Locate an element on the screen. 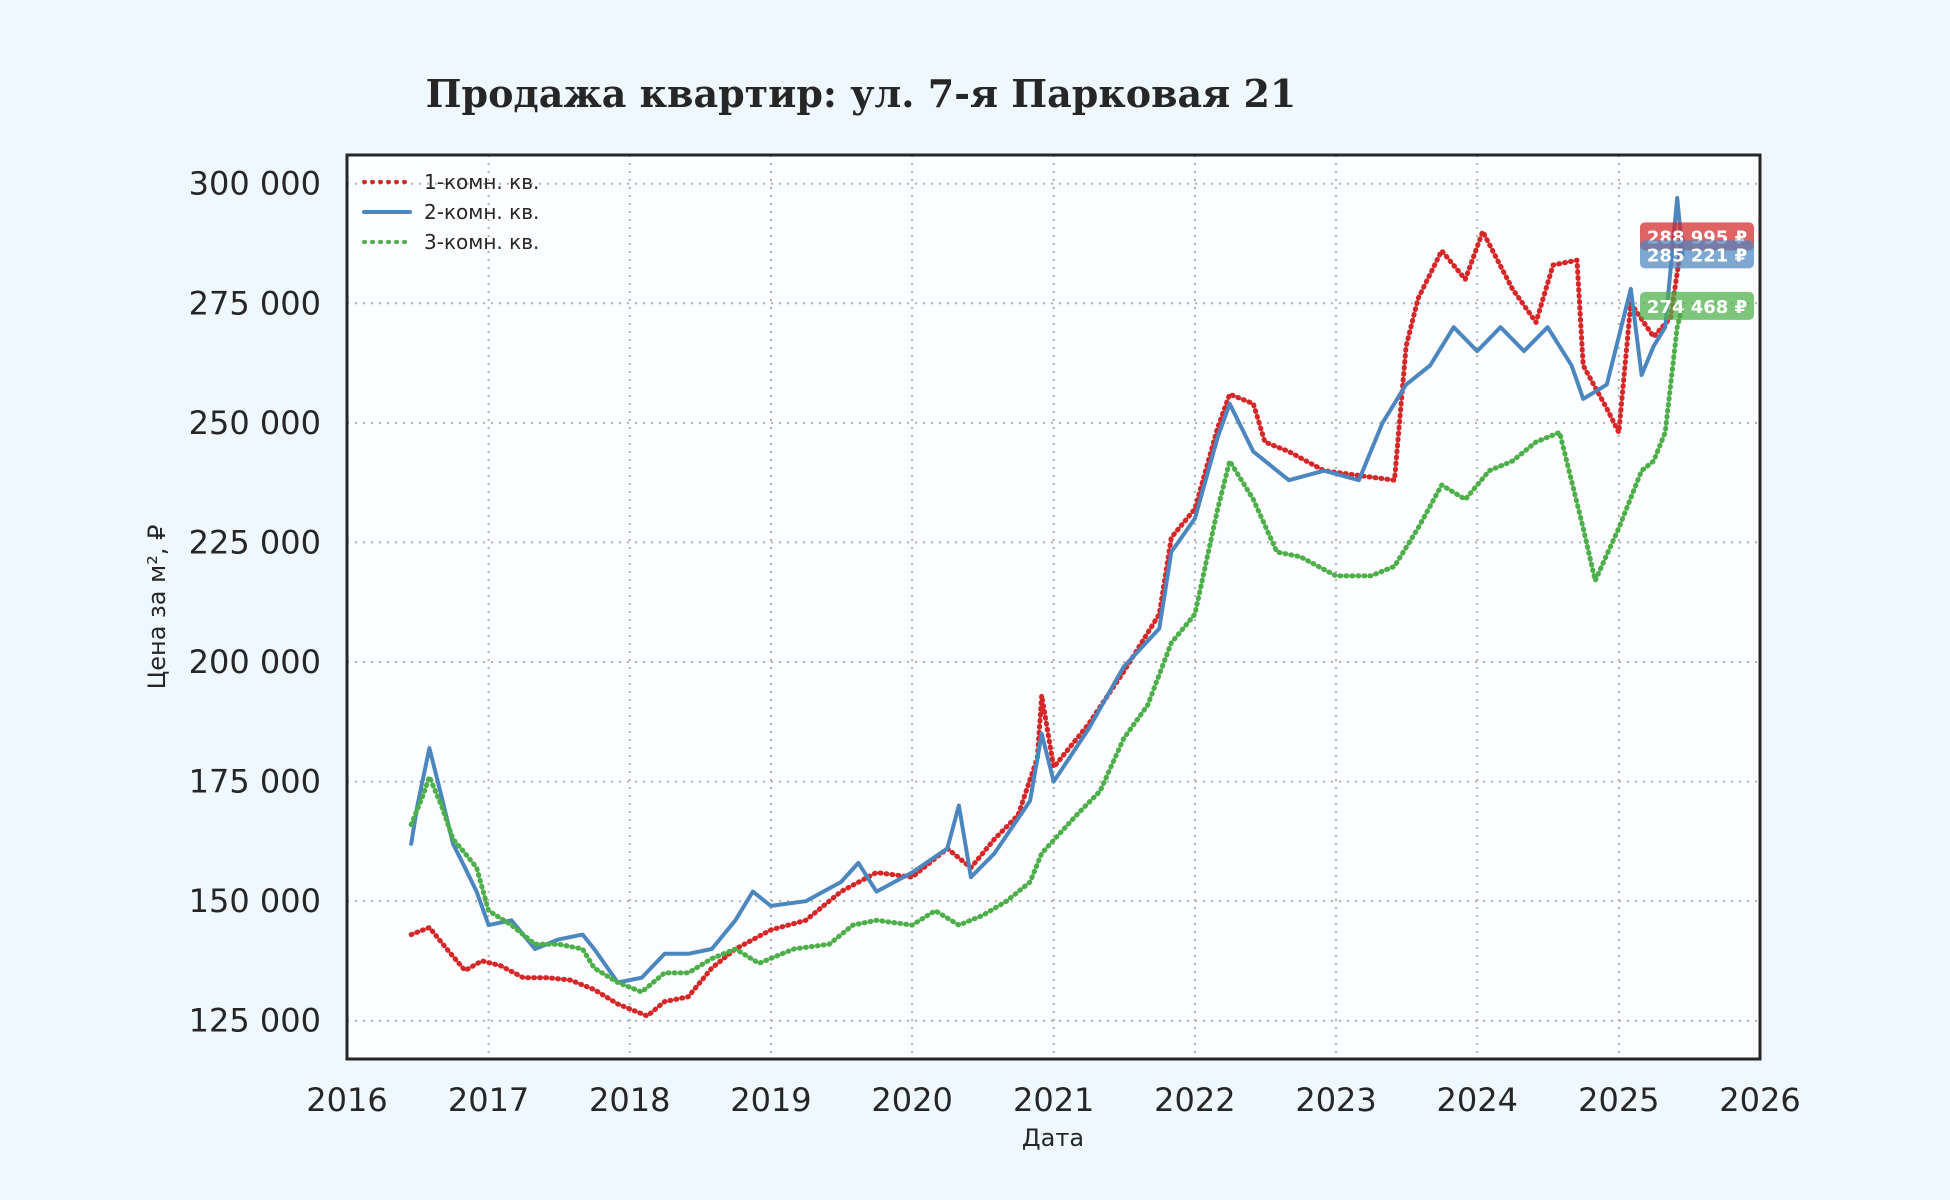  legend: 1-комн. кв. 2-комн. кв. 3-комн. кв. is located at coordinates (450, 212).